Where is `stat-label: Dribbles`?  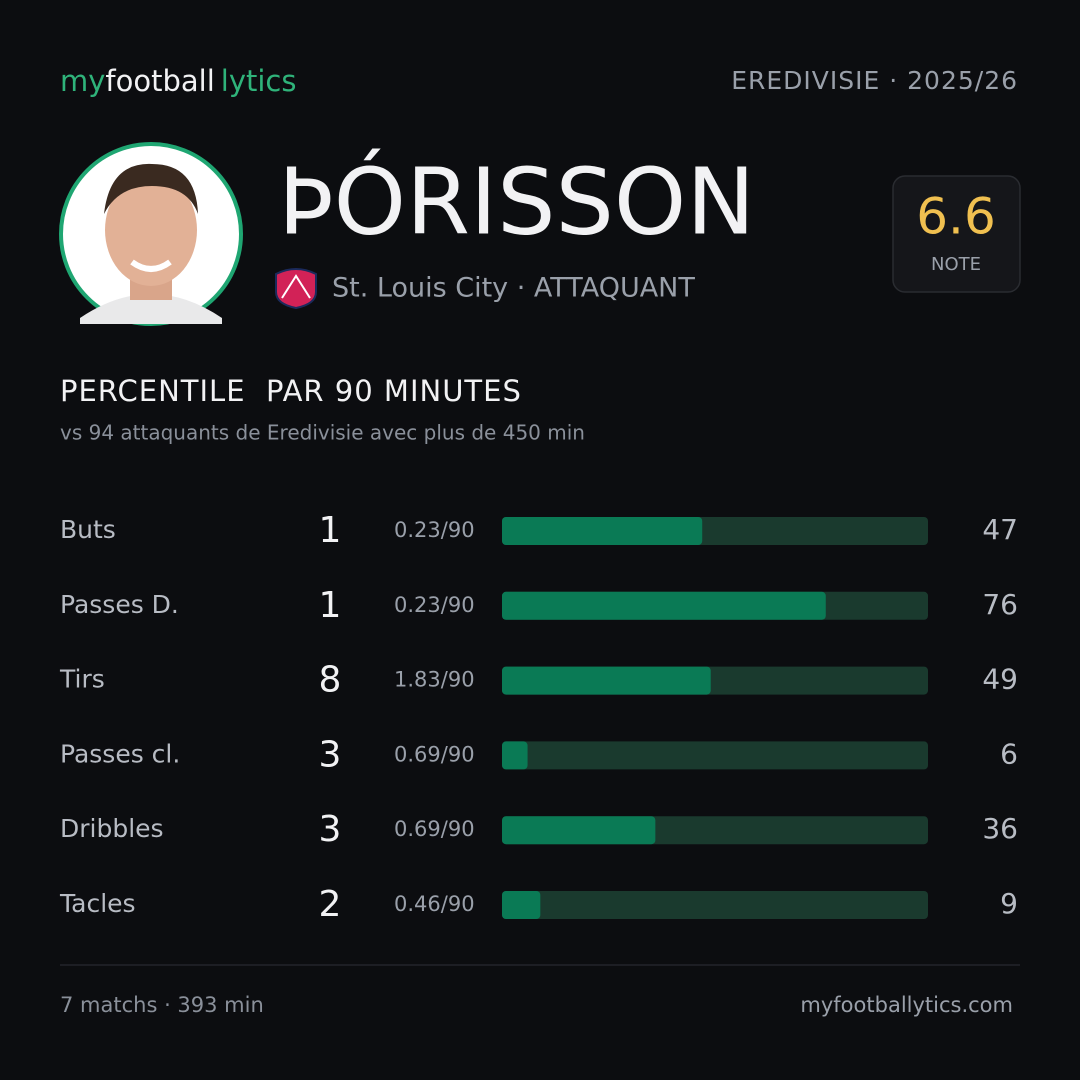 stat-label: Dribbles is located at coordinates (112, 828).